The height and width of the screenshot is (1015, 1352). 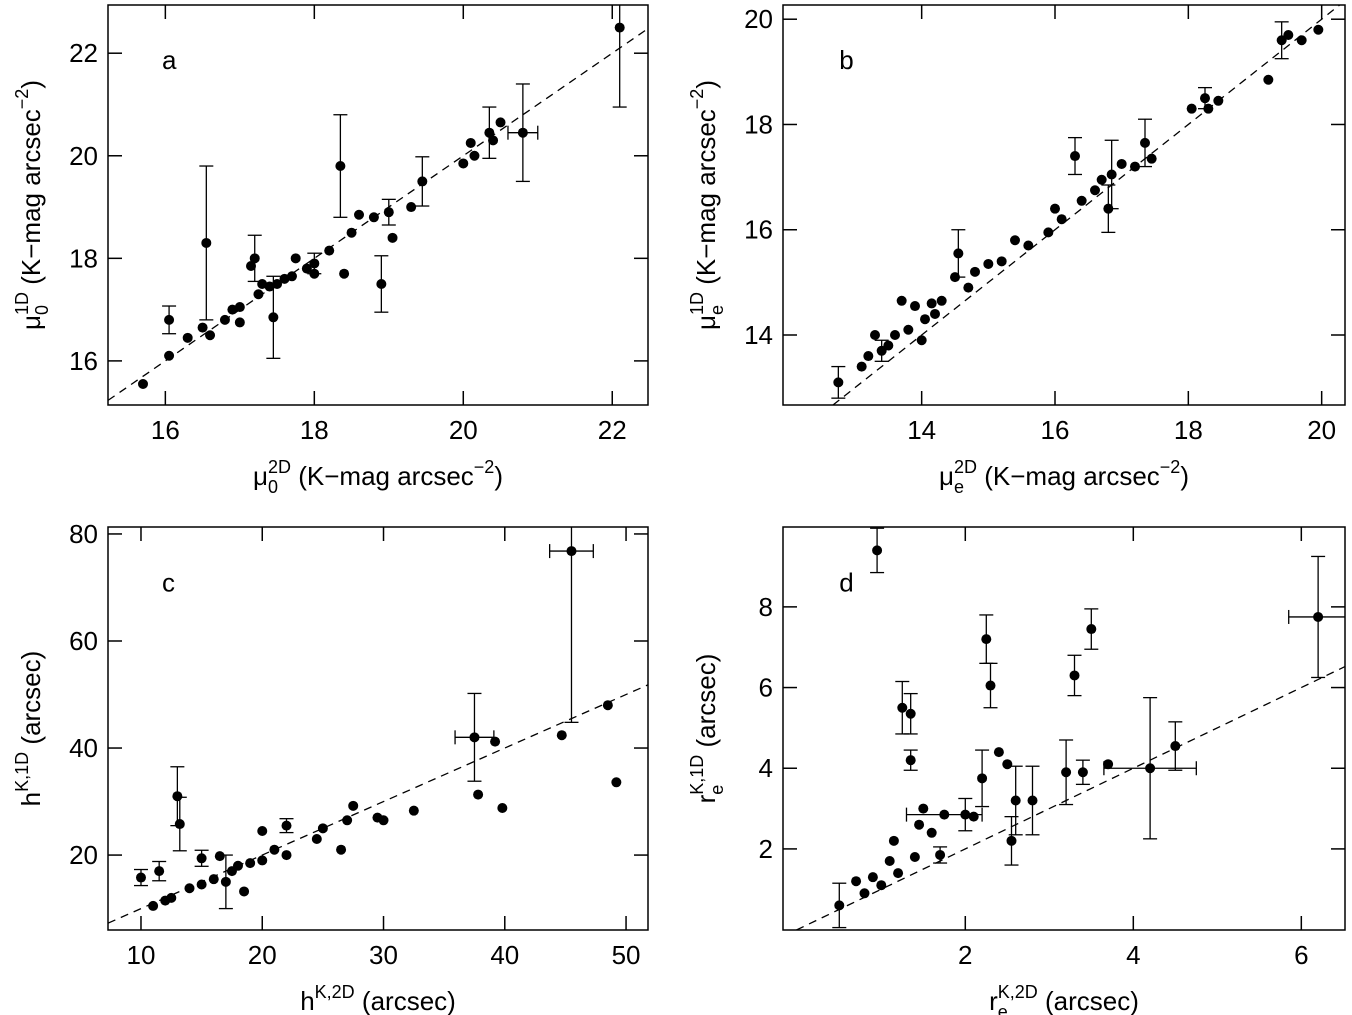 What do you see at coordinates (921, 430) in the screenshot?
I see `x-tick-label: 14` at bounding box center [921, 430].